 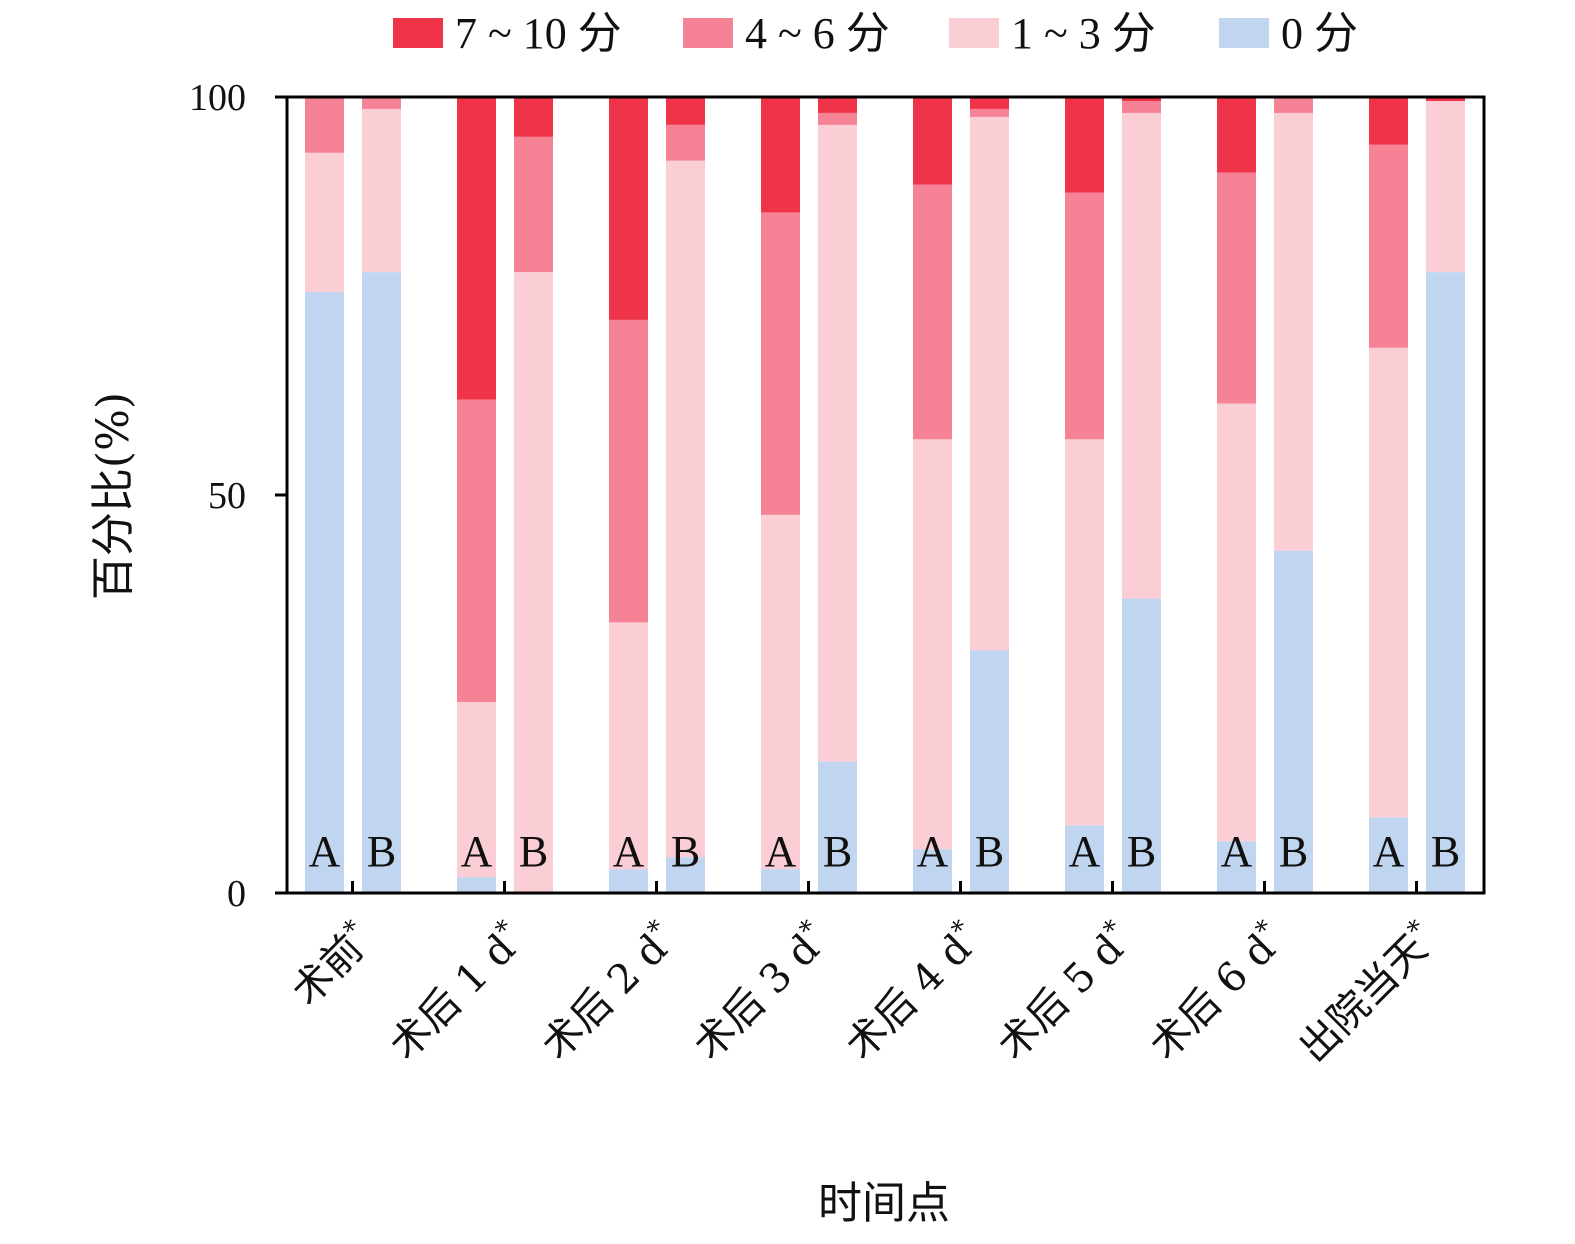 What do you see at coordinates (331, 964) in the screenshot?
I see `x-tick-label: 术前*` at bounding box center [331, 964].